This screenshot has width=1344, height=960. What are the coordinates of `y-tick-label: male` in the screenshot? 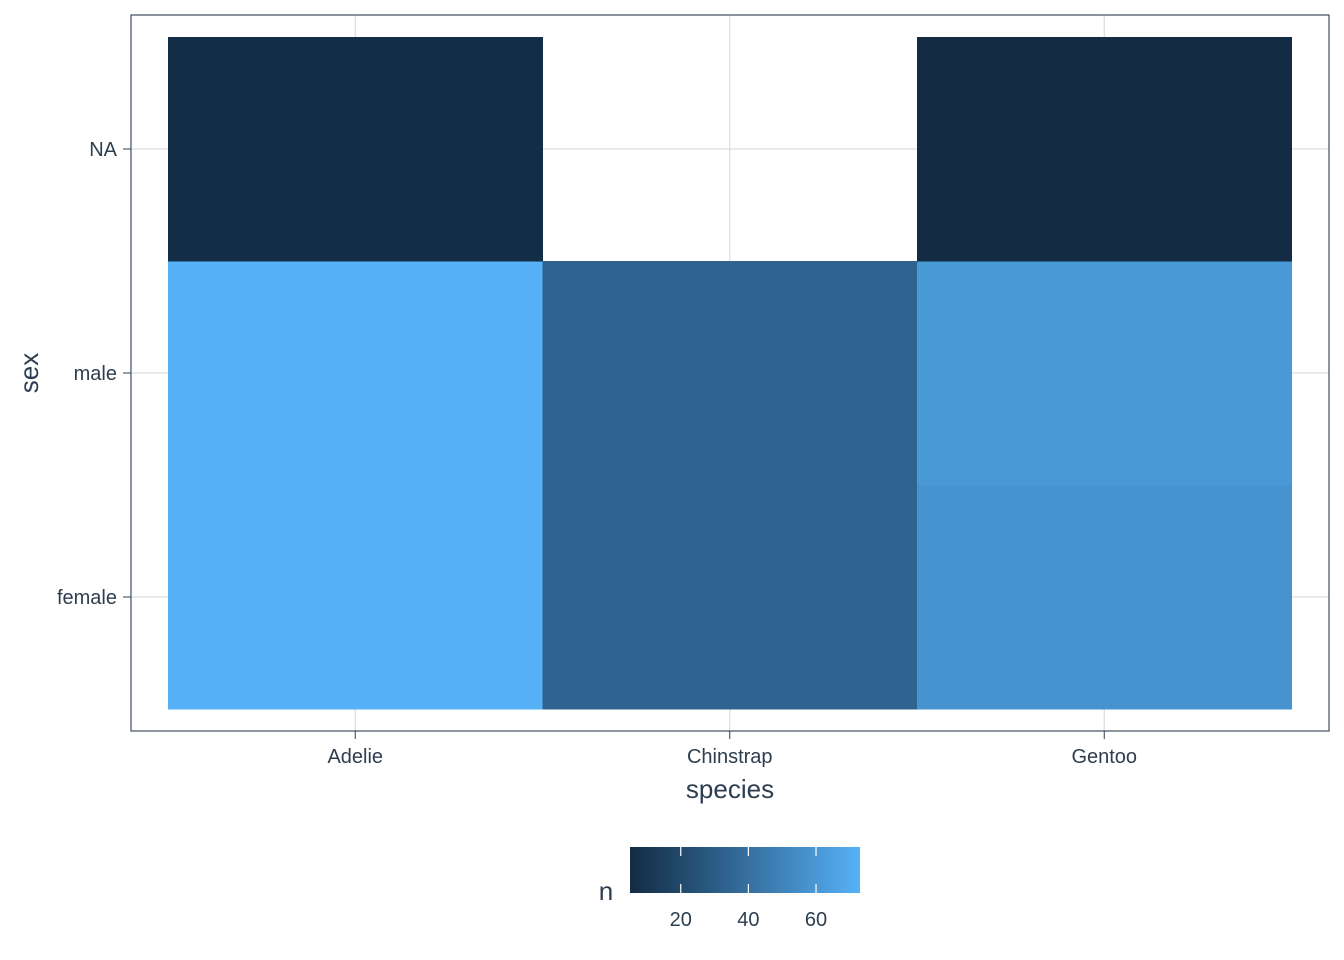 It's located at (95, 374).